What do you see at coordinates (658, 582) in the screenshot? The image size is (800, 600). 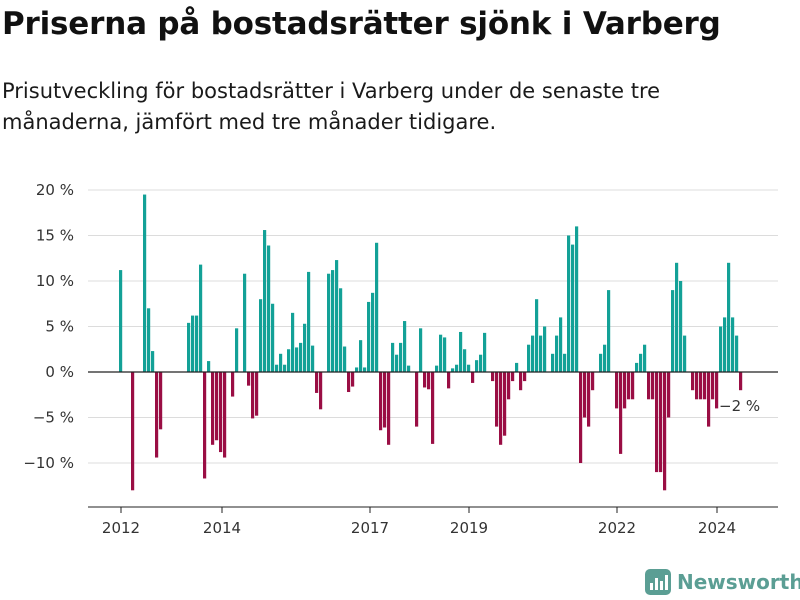 I see `newsworthy-logo-icon` at bounding box center [658, 582].